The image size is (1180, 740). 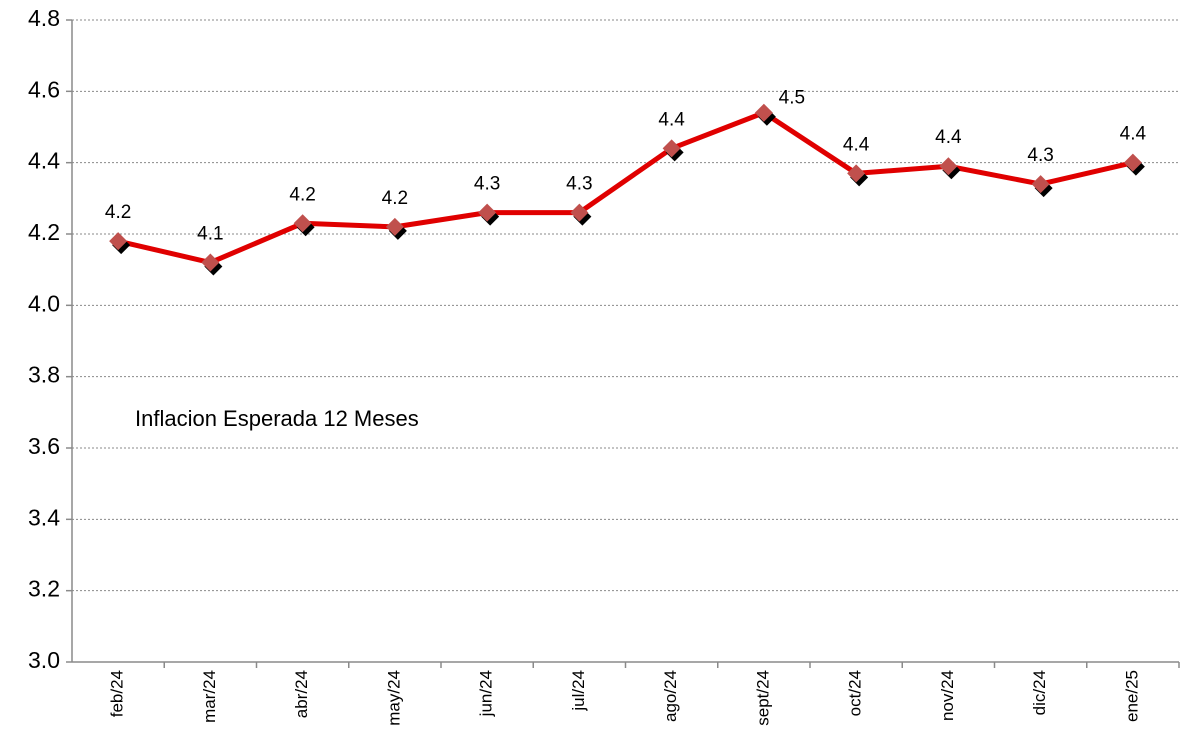 What do you see at coordinates (210, 234) in the screenshot?
I see `data-label: 4.1` at bounding box center [210, 234].